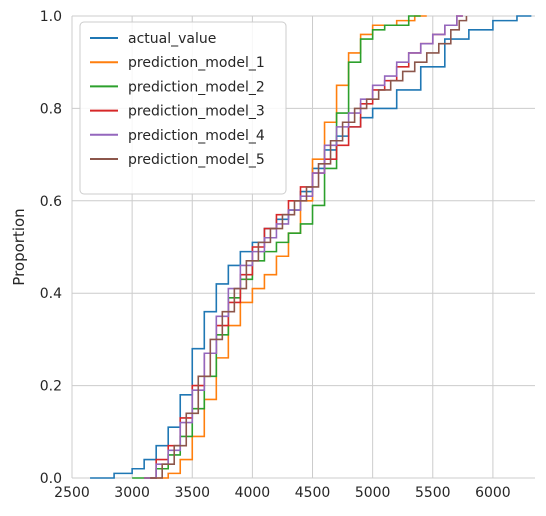 The image size is (546, 516). I want to click on legend-label-prediction-model-2: prediction_model_2, so click(196, 87).